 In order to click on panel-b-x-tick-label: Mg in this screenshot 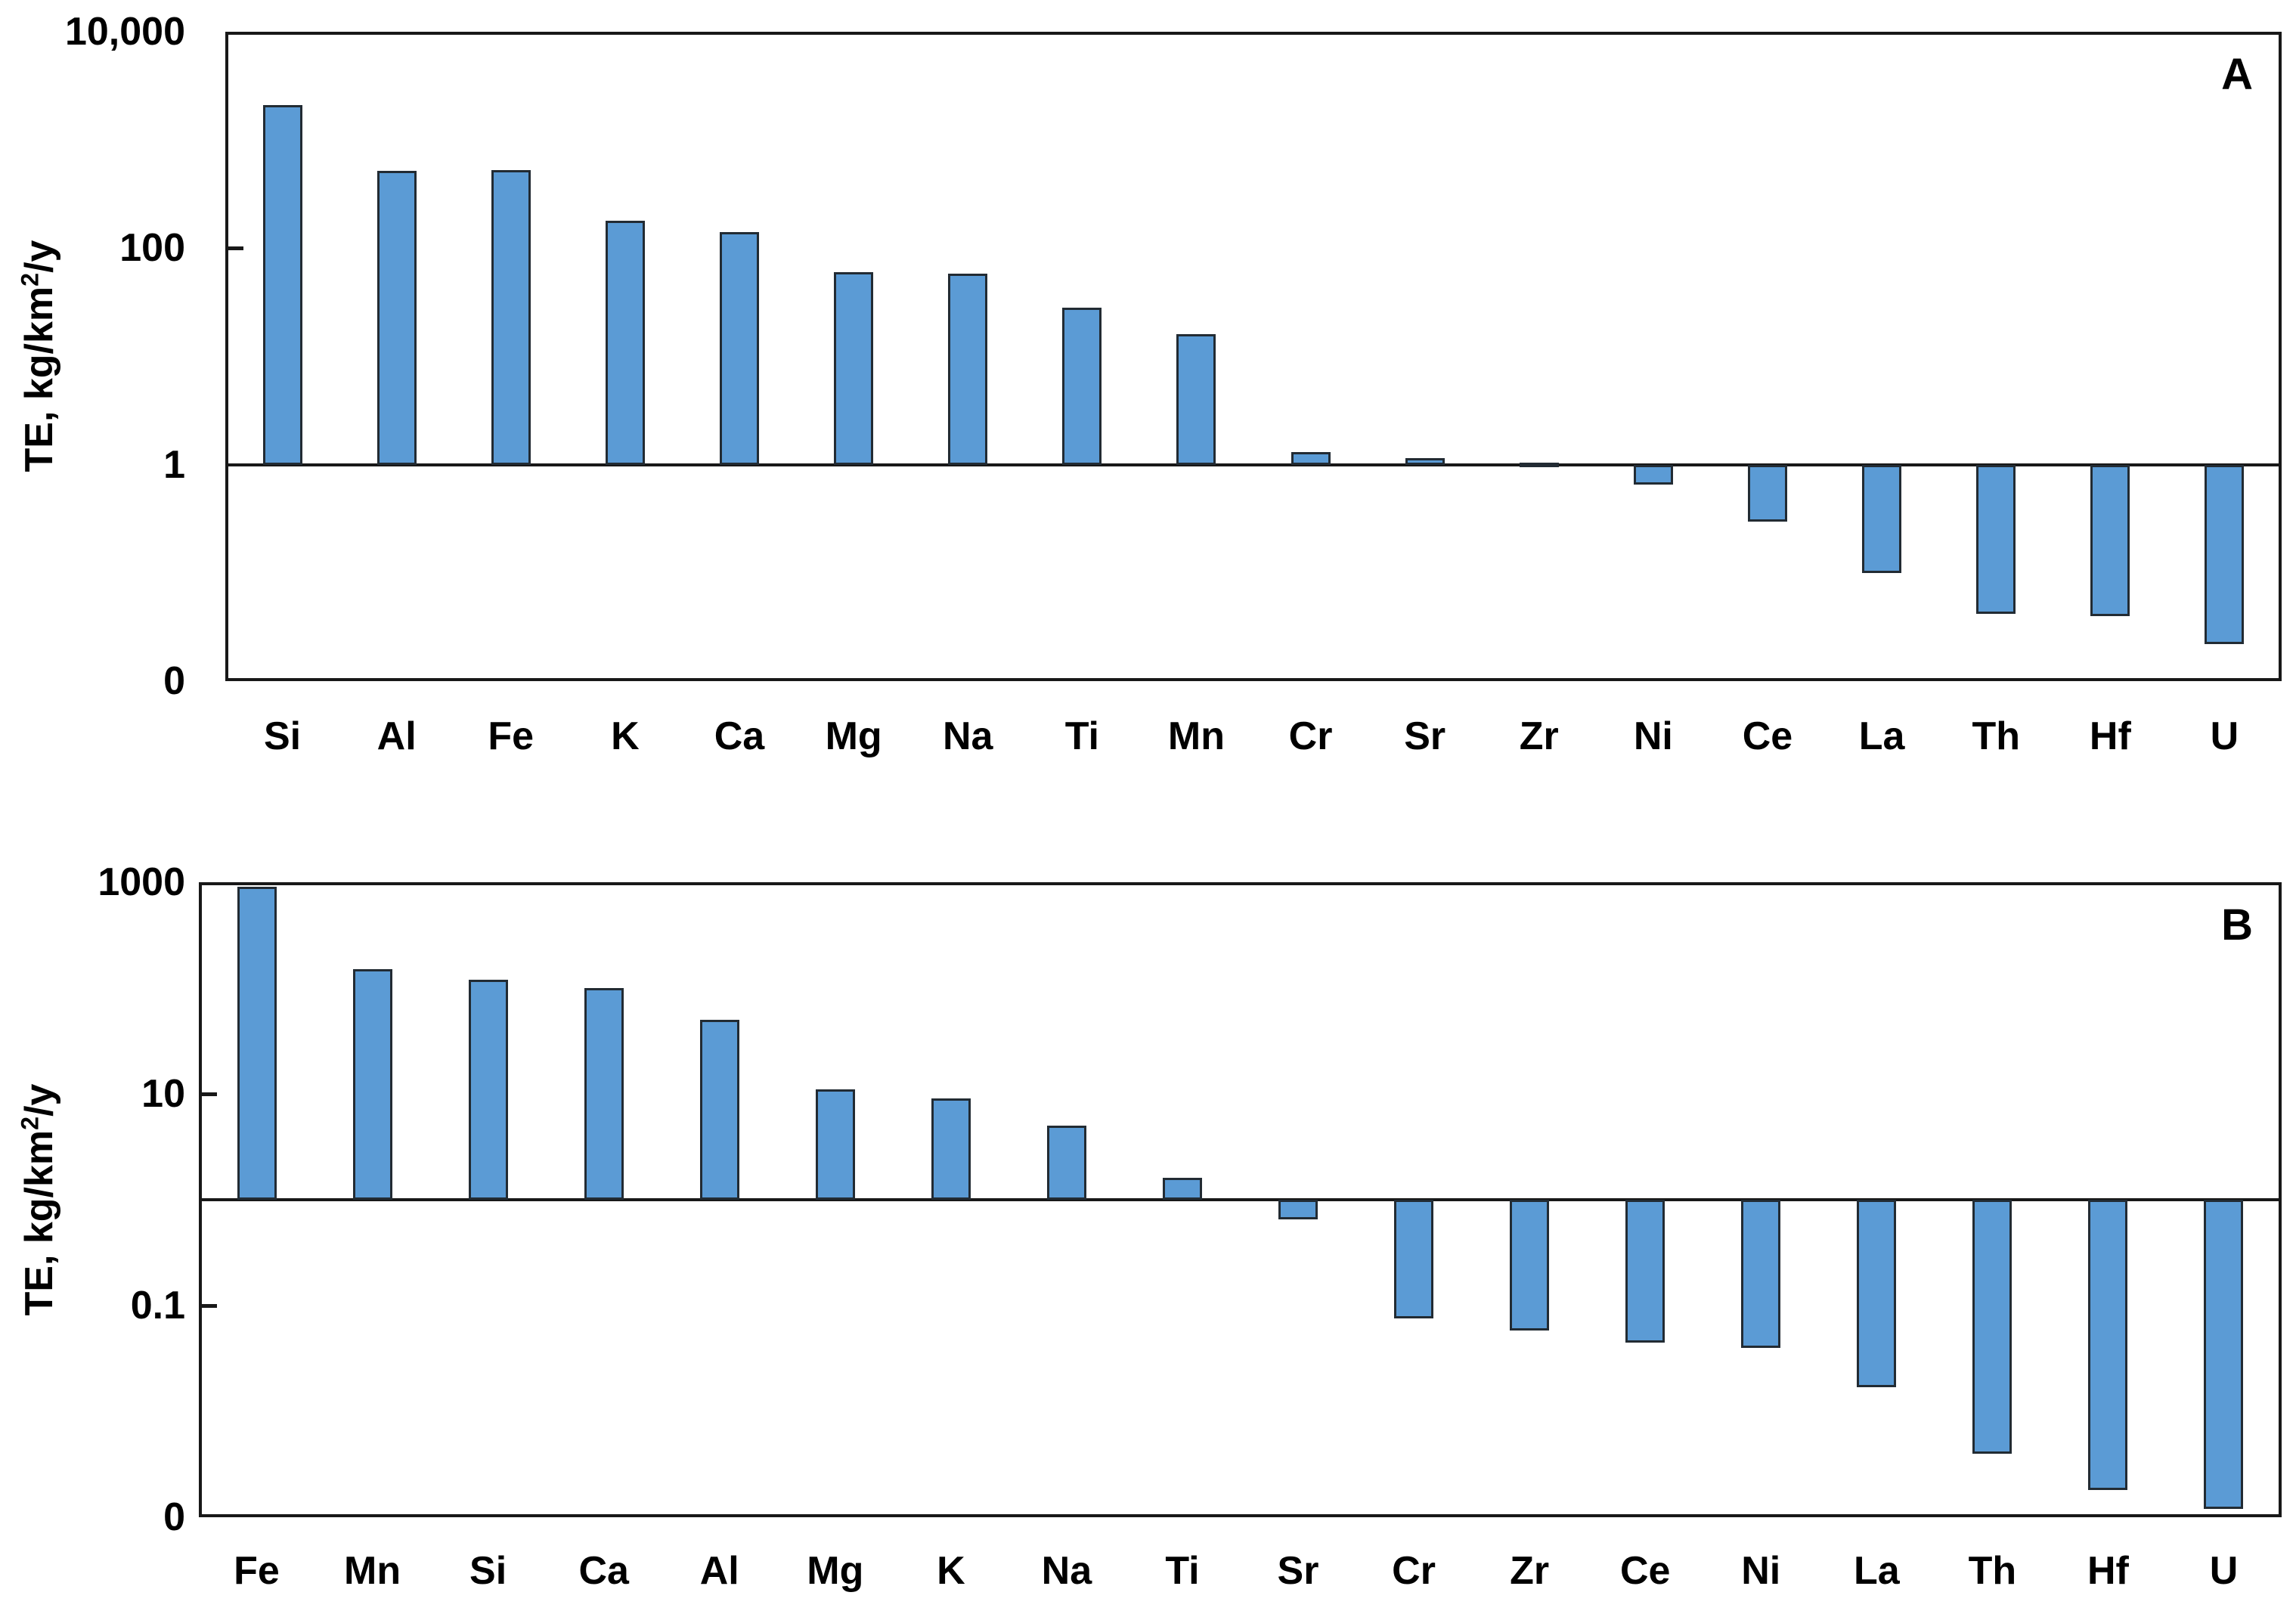, I will do `click(835, 1571)`.